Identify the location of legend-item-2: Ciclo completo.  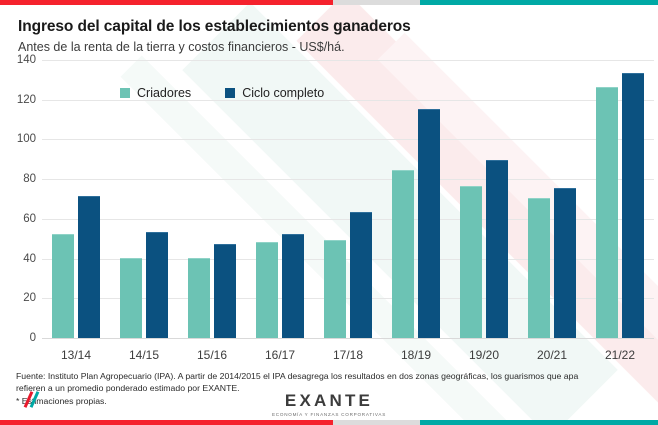
(274, 93).